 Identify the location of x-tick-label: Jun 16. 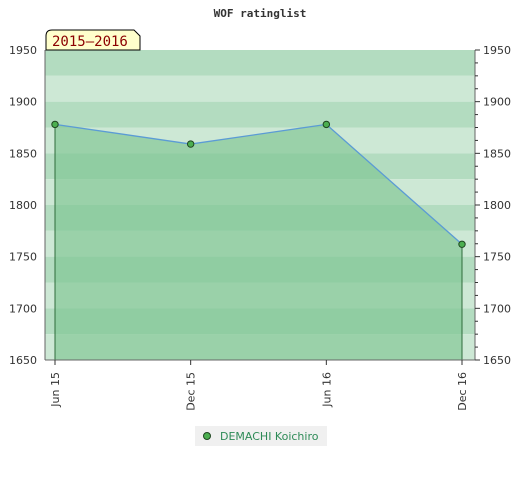
(326, 390).